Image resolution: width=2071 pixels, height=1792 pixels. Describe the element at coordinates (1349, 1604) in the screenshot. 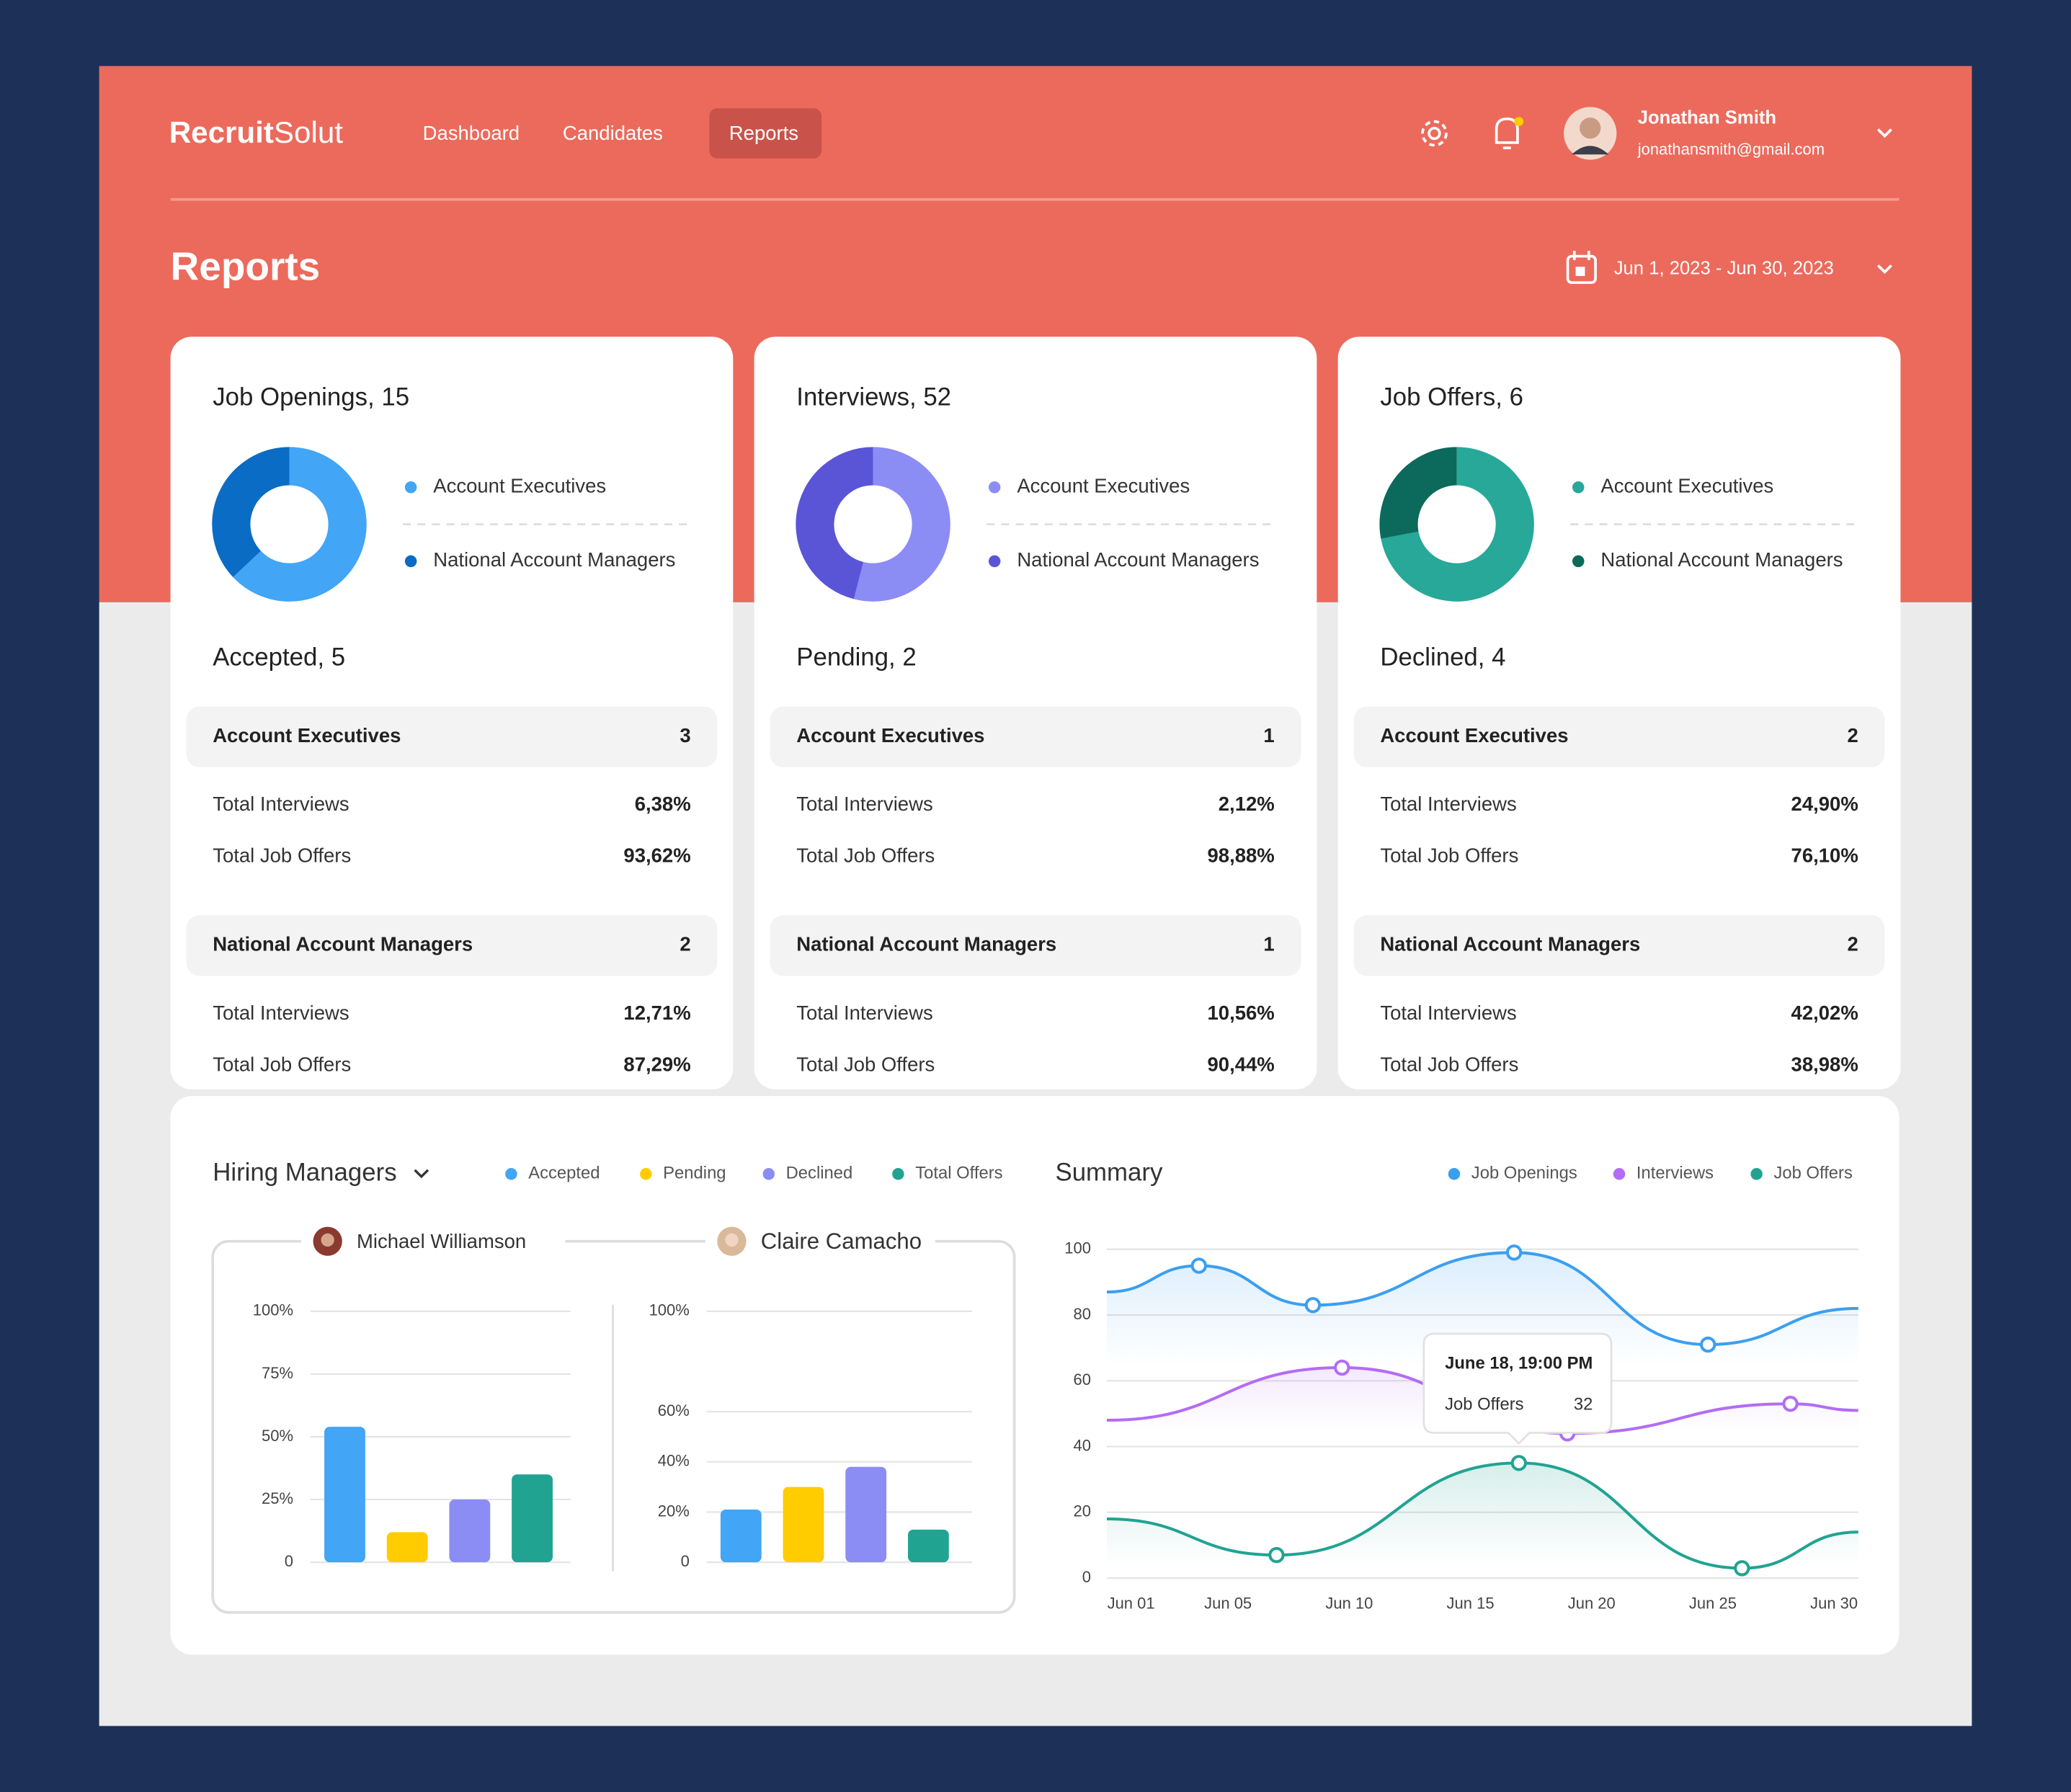

I see `x-tick-label: Jun 10` at that location.